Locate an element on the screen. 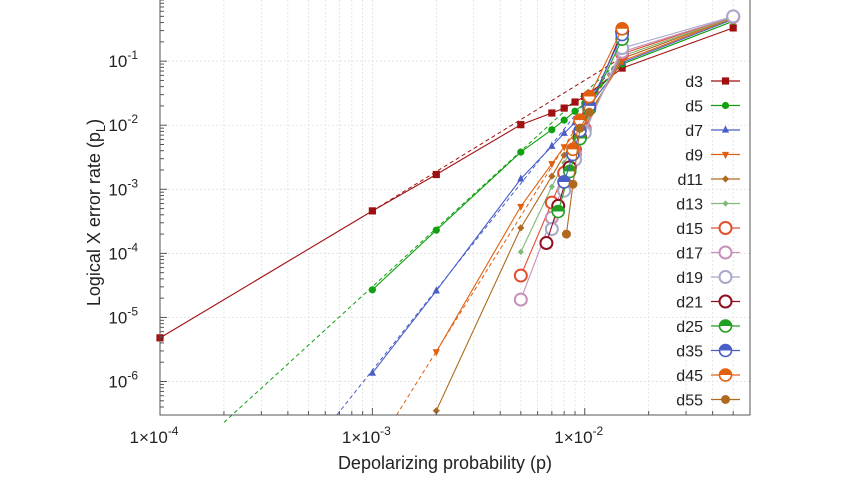 Image resolution: width=850 pixels, height=478 pixels. x-tick-label-exp: -4 is located at coordinates (173, 431).